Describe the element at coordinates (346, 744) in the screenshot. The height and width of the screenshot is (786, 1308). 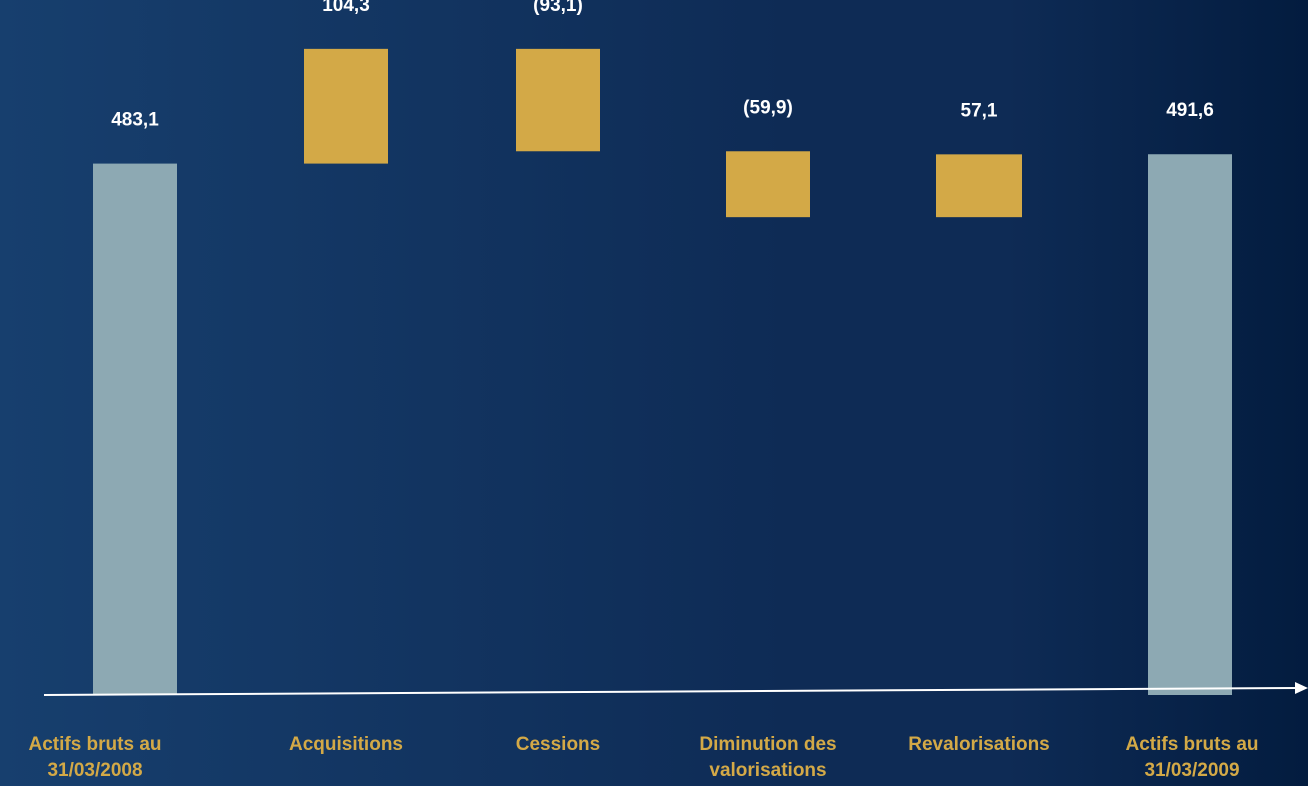
I see `category-label-acquisitions: Acquisitions` at that location.